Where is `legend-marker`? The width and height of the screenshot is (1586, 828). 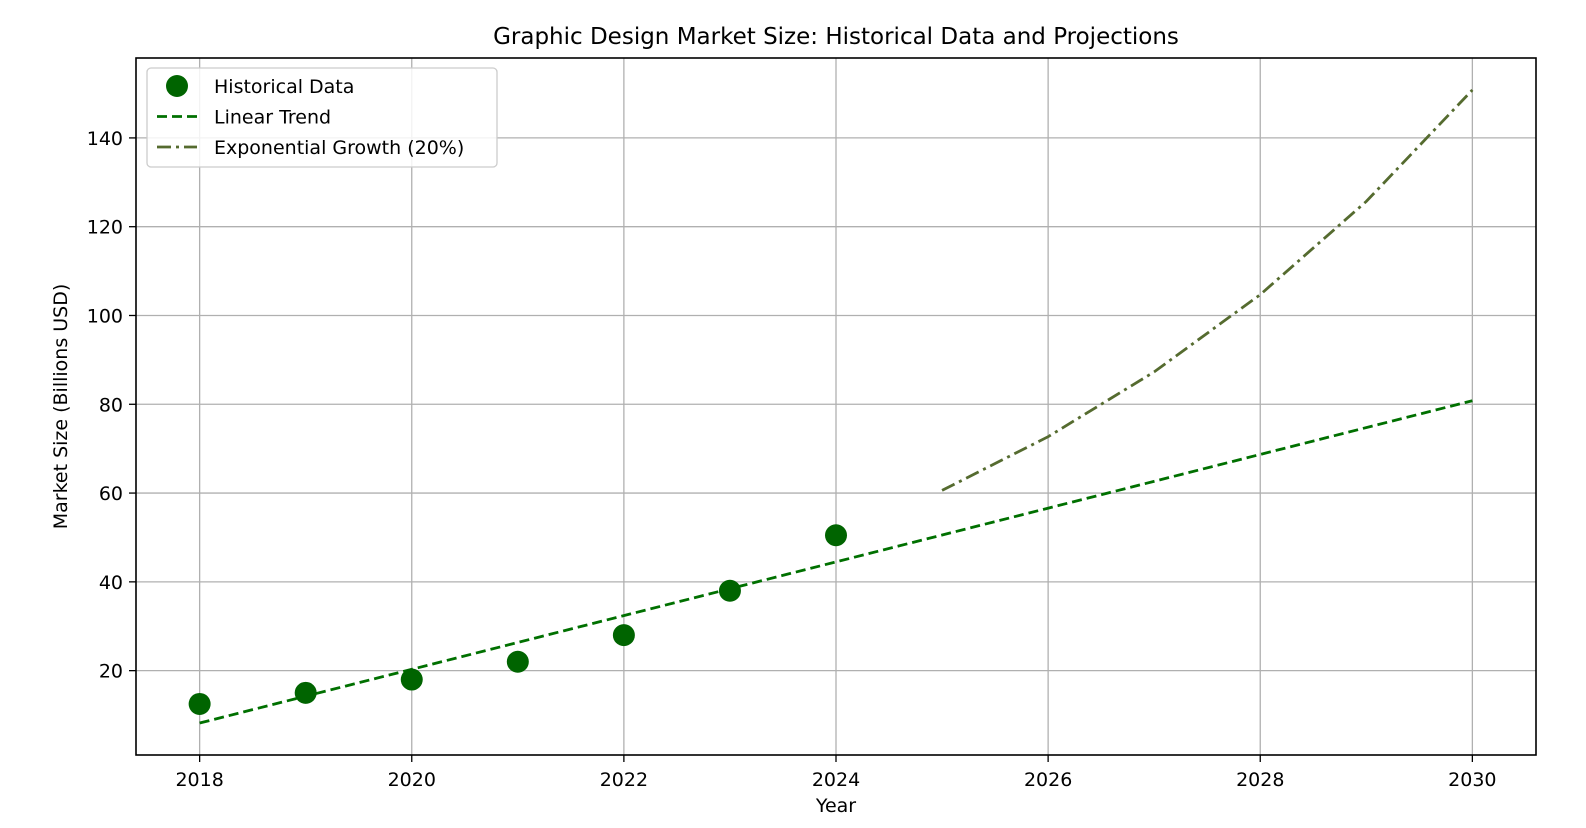
legend-marker is located at coordinates (177, 86).